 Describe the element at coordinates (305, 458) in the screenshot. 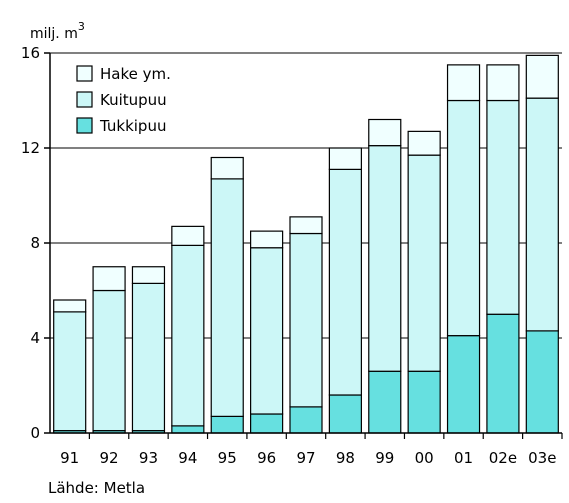

I see `x-tick-label: 97` at that location.